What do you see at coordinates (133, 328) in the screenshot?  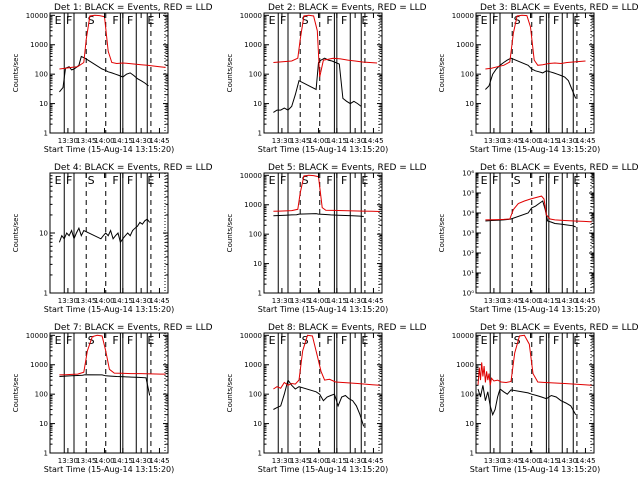 I see `panel-title: Det 7: BLACK = Events, RED = LLD` at bounding box center [133, 328].